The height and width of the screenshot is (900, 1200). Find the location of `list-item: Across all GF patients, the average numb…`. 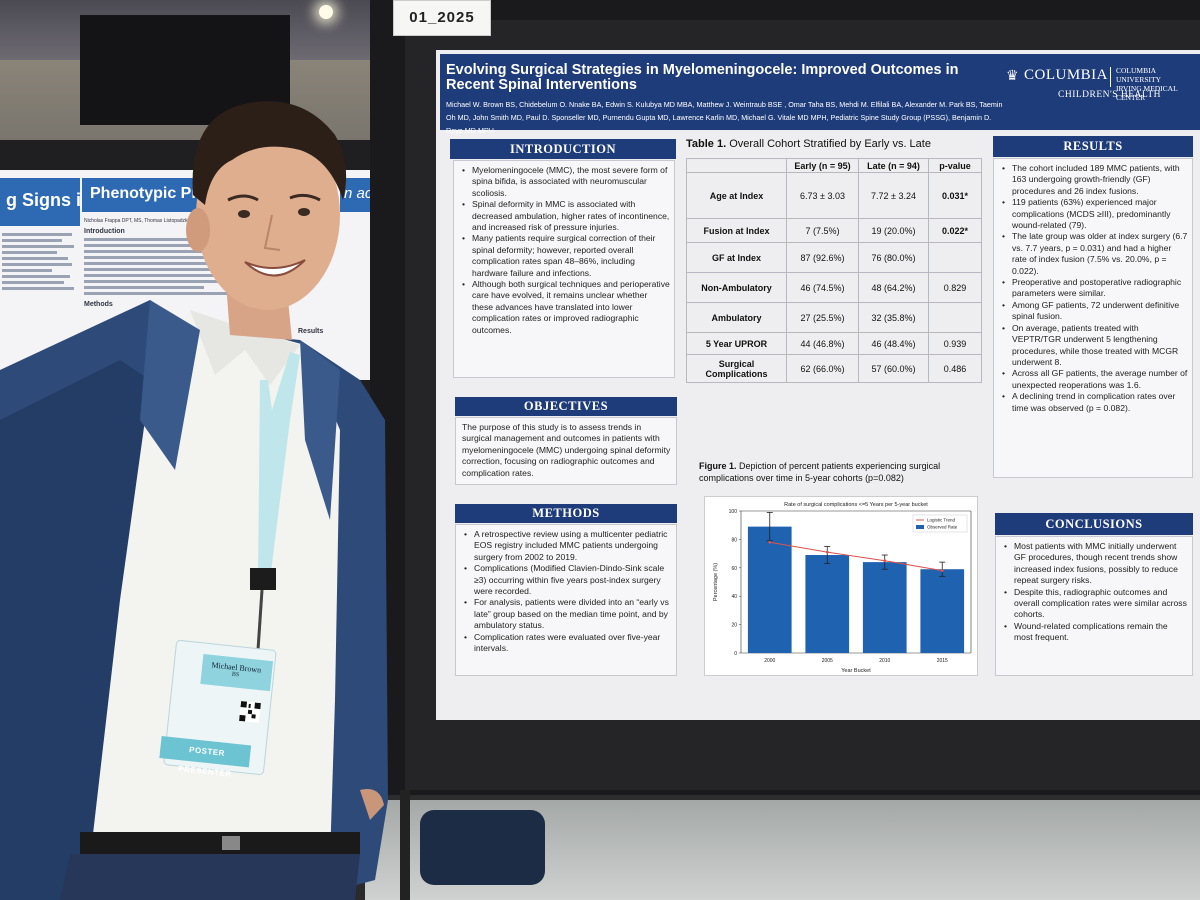

list-item: Across all GF patients, the average numb… is located at coordinates (1094, 379).